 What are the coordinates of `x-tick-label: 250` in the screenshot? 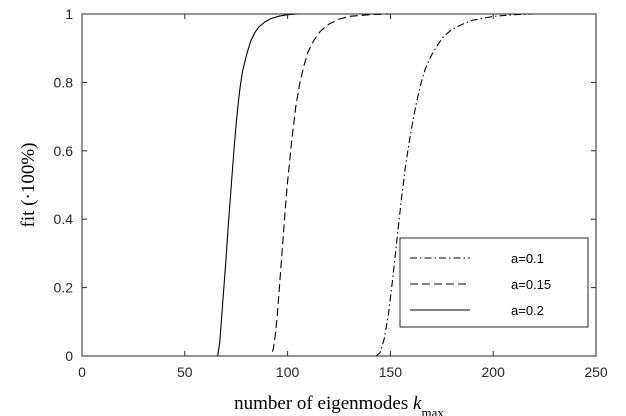 It's located at (596, 372).